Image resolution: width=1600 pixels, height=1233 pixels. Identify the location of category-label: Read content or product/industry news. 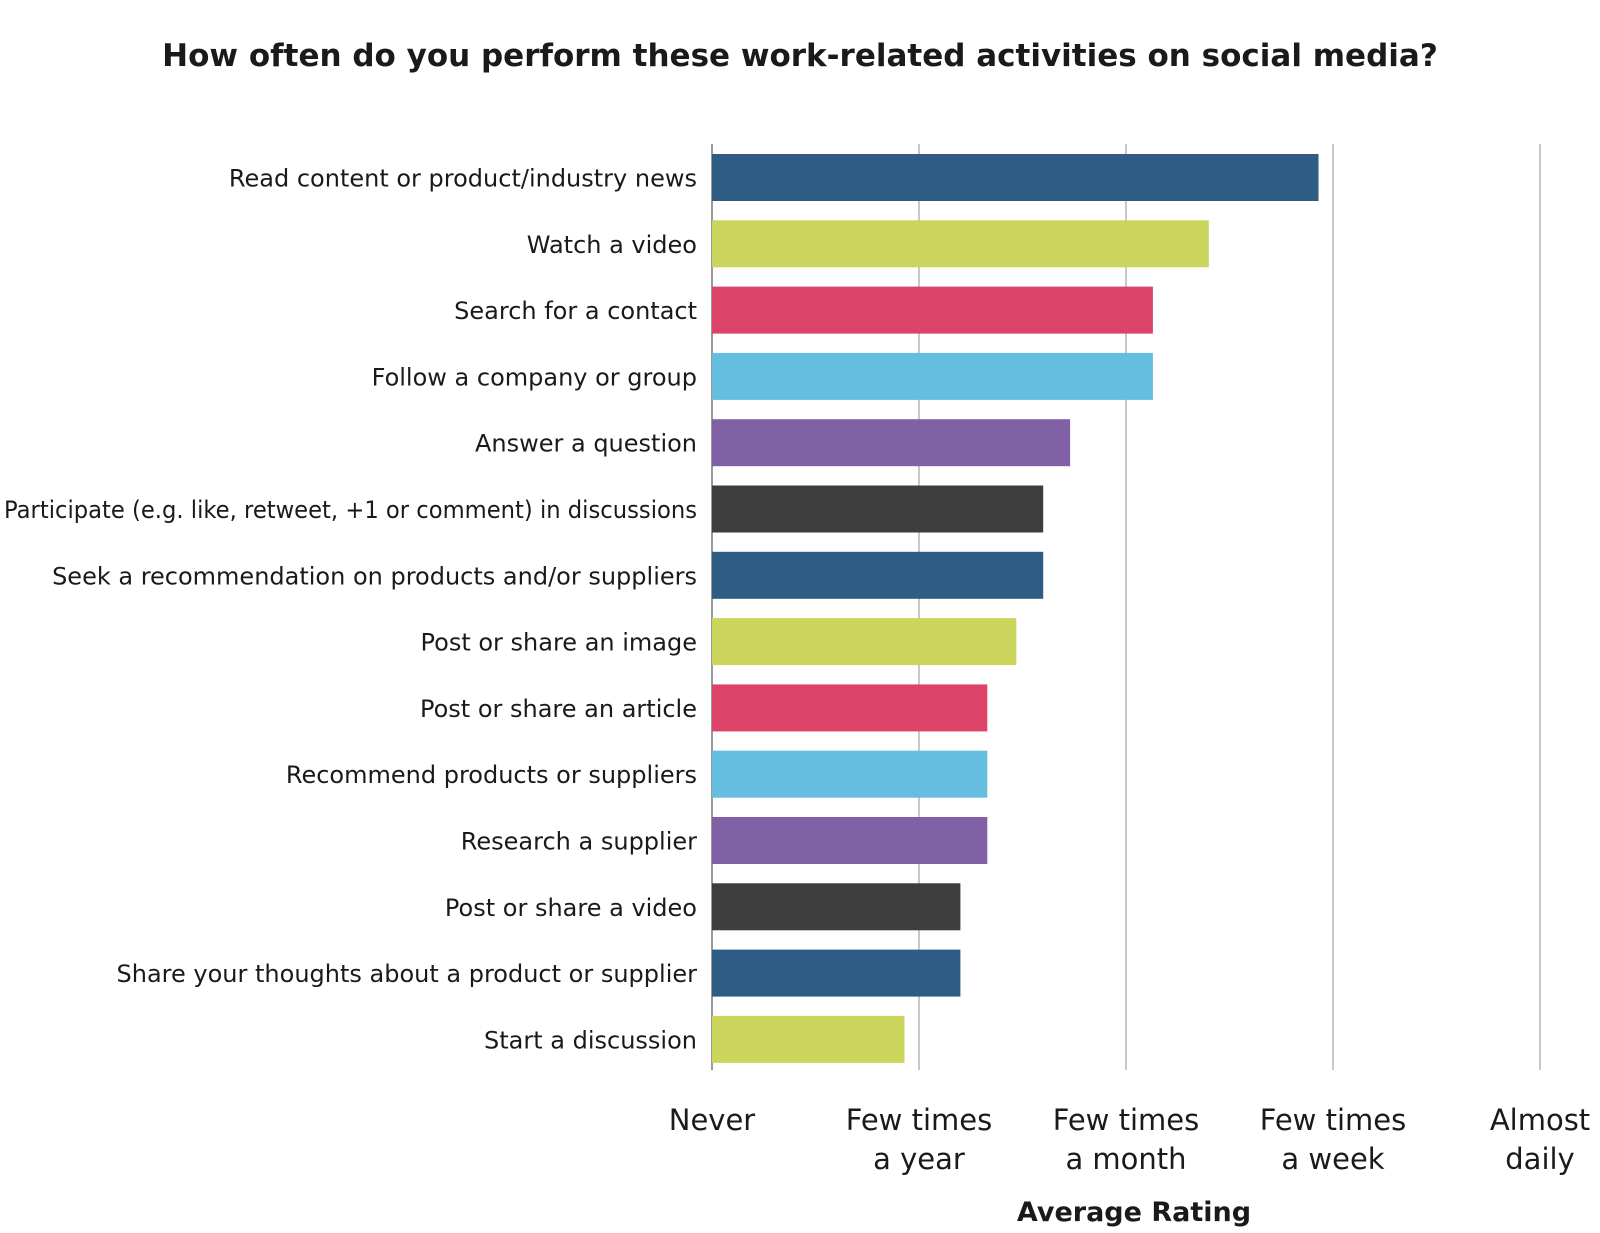
(463, 179).